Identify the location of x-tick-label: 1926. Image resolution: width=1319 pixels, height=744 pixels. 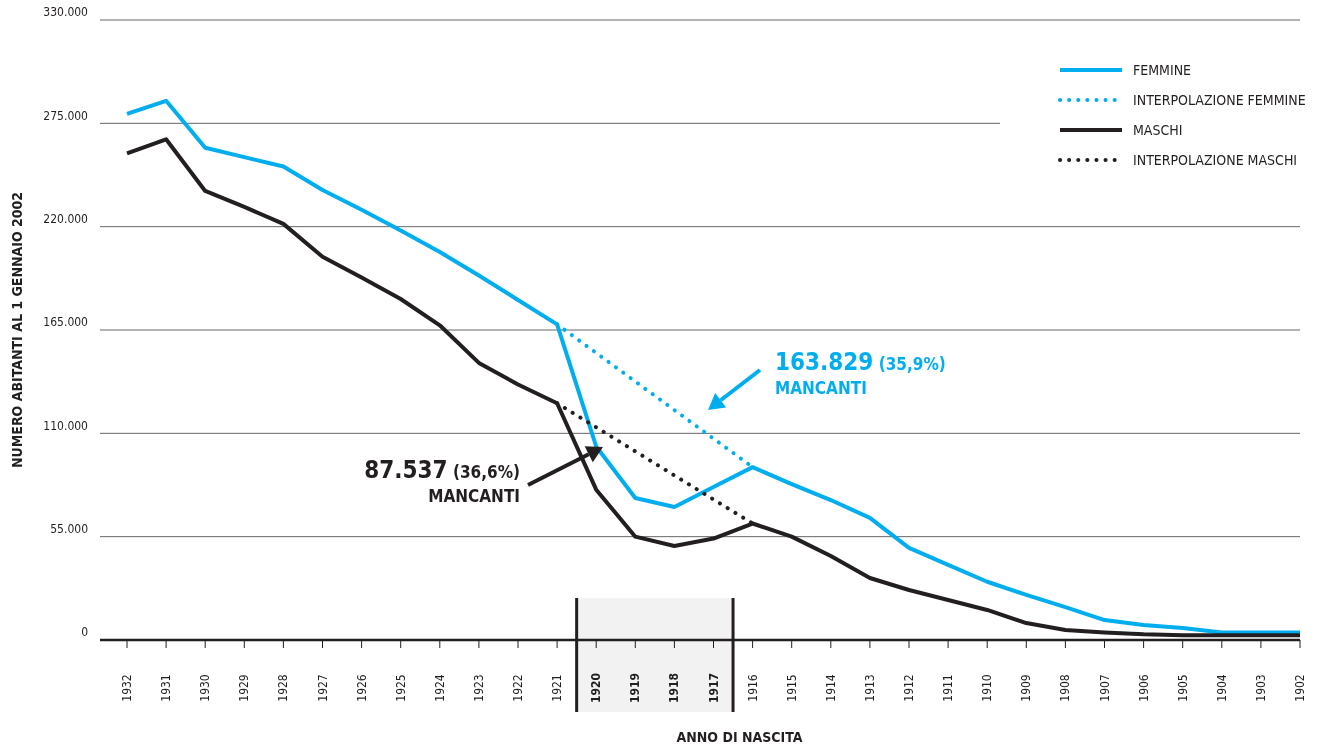
(361, 688).